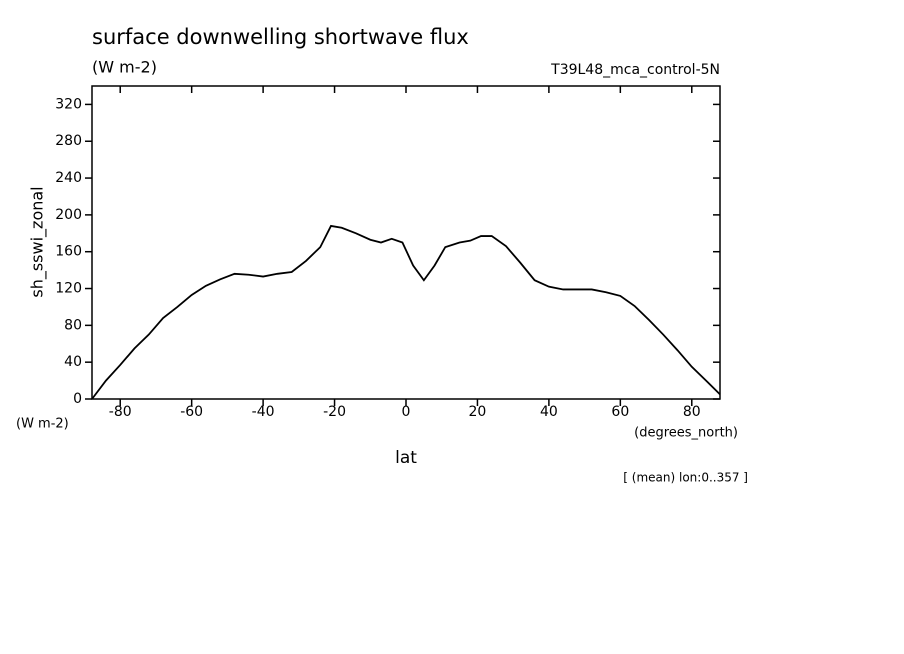 This screenshot has height=654, width=904. Describe the element at coordinates (68, 104) in the screenshot. I see `y-tick-label: 320` at that location.